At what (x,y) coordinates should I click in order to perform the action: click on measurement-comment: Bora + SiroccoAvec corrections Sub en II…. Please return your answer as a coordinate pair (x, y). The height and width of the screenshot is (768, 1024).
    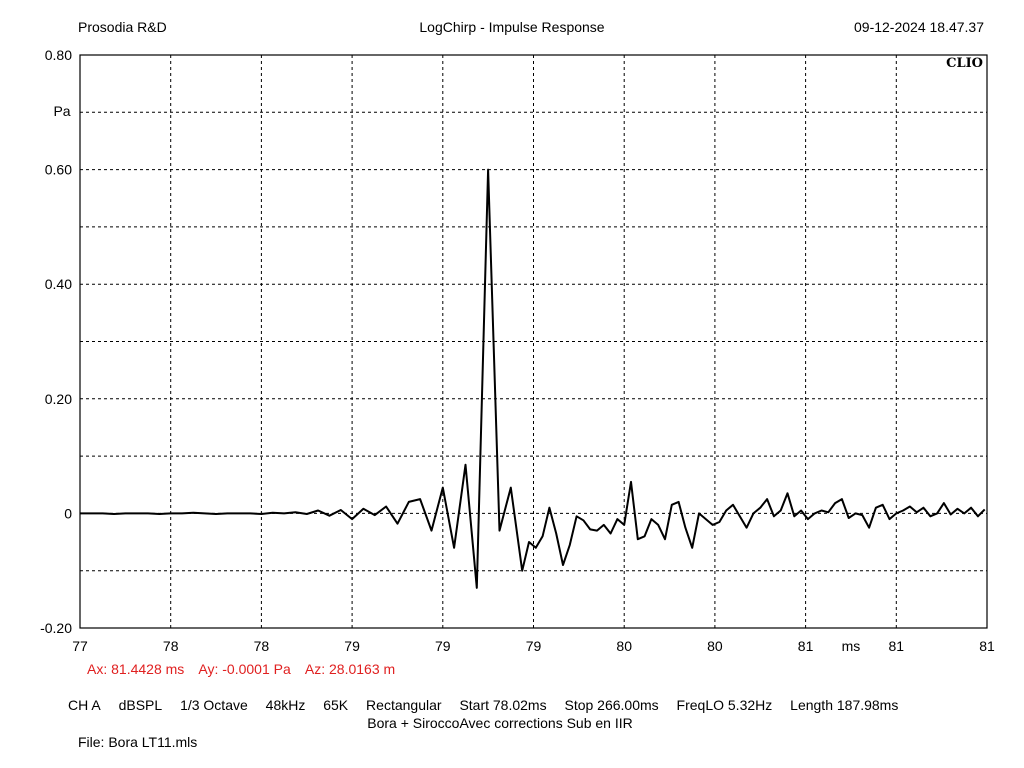
    Looking at the image, I should click on (500, 723).